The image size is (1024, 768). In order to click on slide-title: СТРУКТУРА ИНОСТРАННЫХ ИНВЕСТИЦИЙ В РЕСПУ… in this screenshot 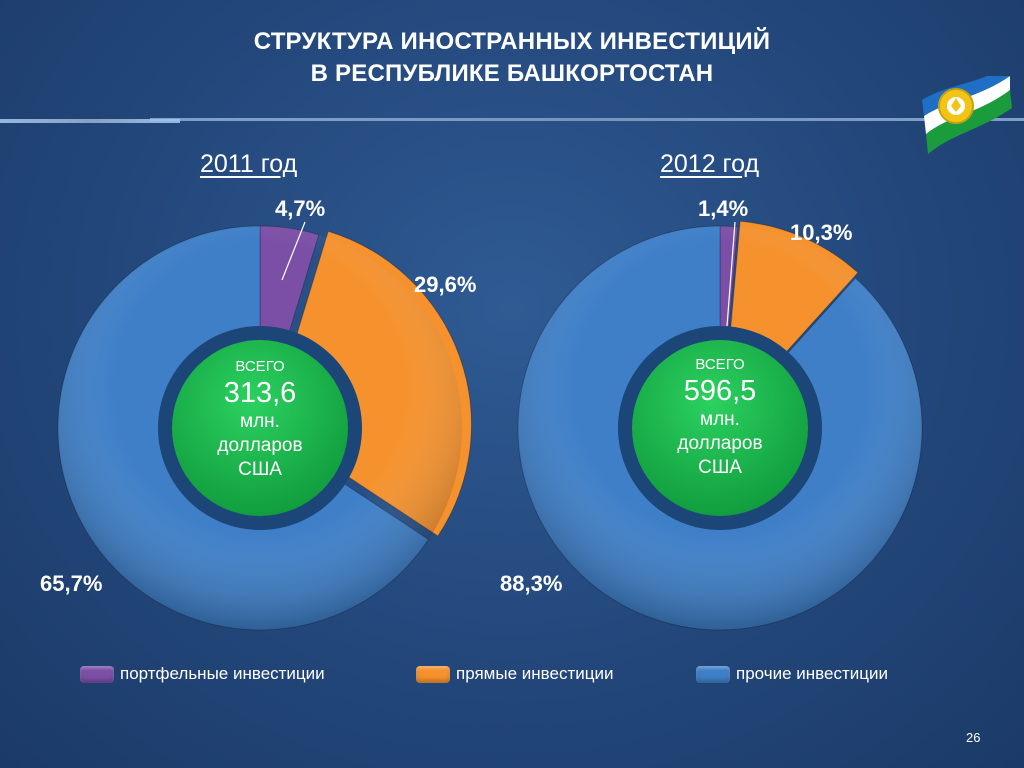, I will do `click(512, 58)`.